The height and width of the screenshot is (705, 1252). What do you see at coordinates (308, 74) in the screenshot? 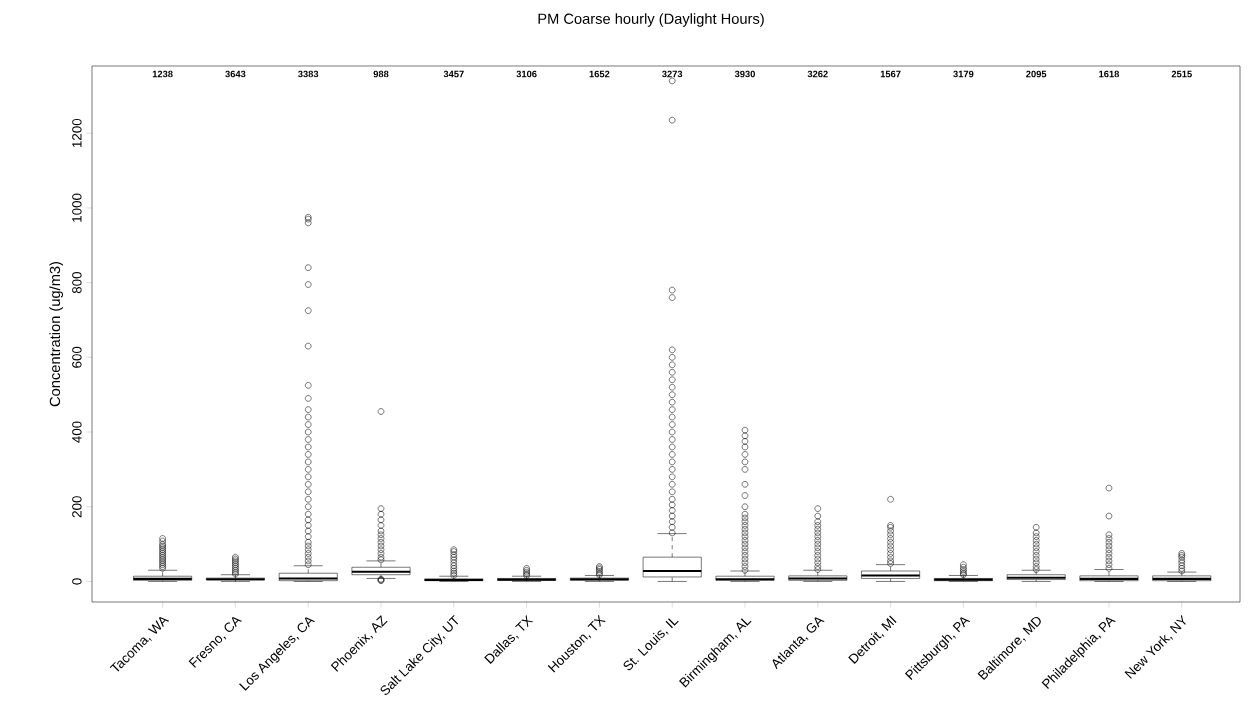
I see `annotation: 3383` at bounding box center [308, 74].